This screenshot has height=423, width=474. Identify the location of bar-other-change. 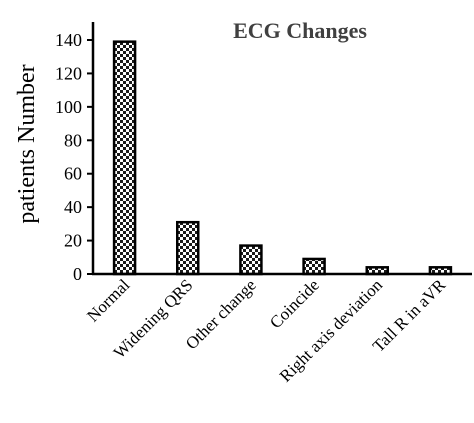
(251, 260).